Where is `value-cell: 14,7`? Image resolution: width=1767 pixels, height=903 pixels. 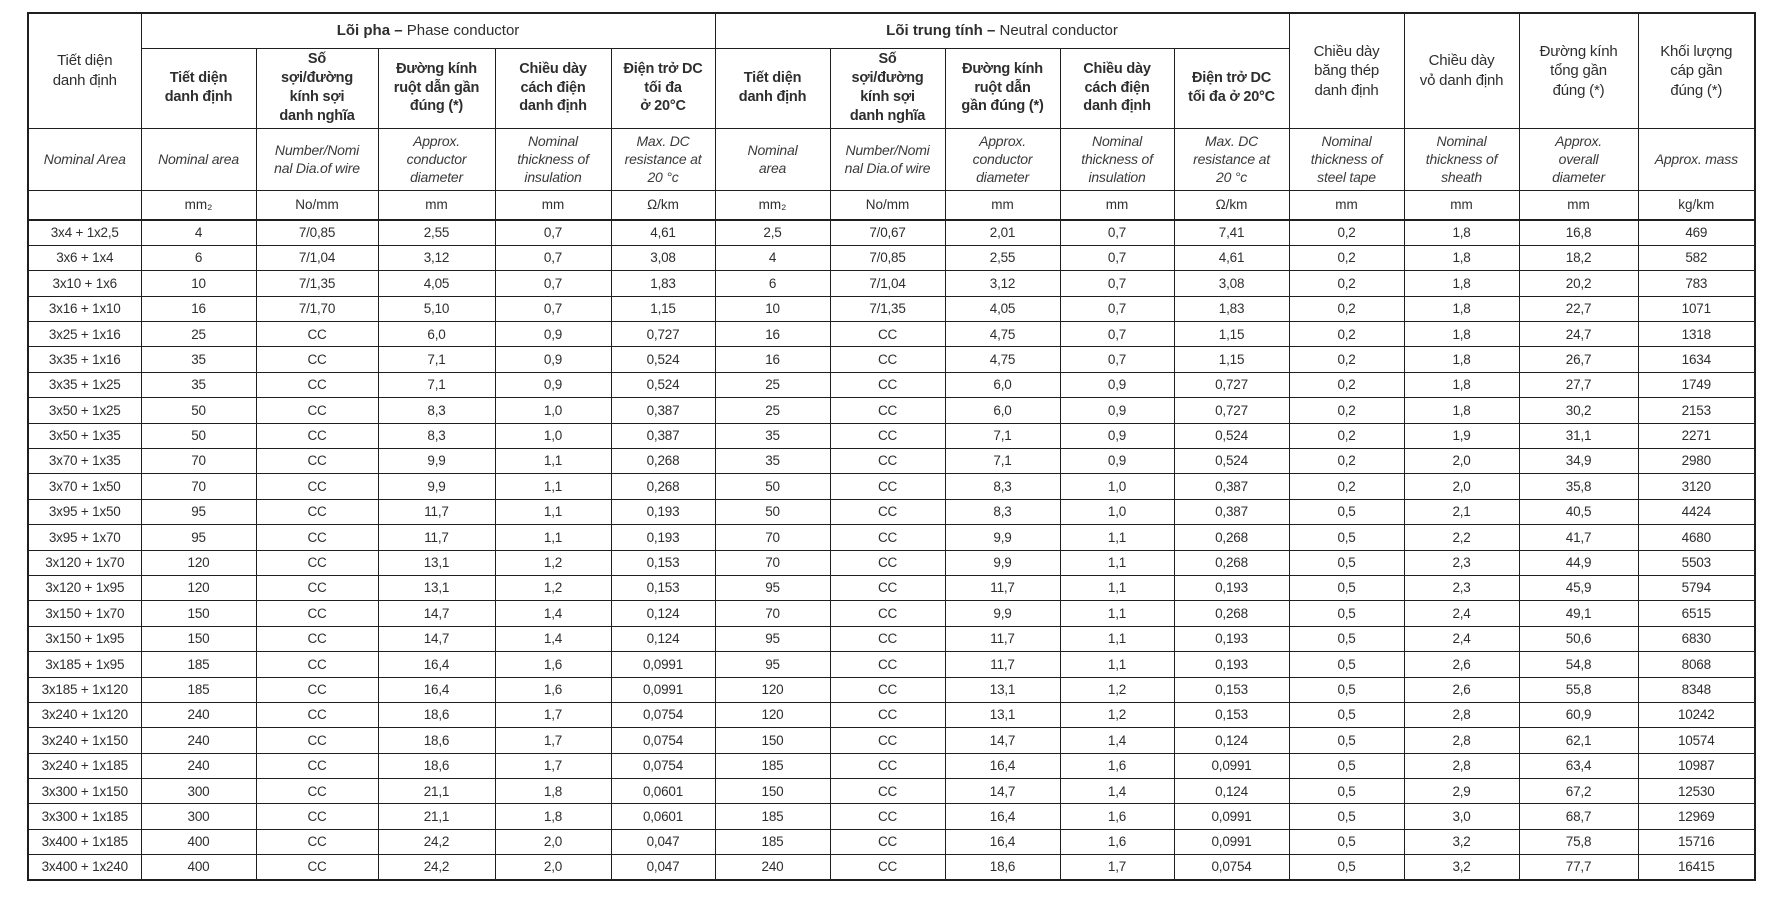 value-cell: 14,7 is located at coordinates (1002, 740).